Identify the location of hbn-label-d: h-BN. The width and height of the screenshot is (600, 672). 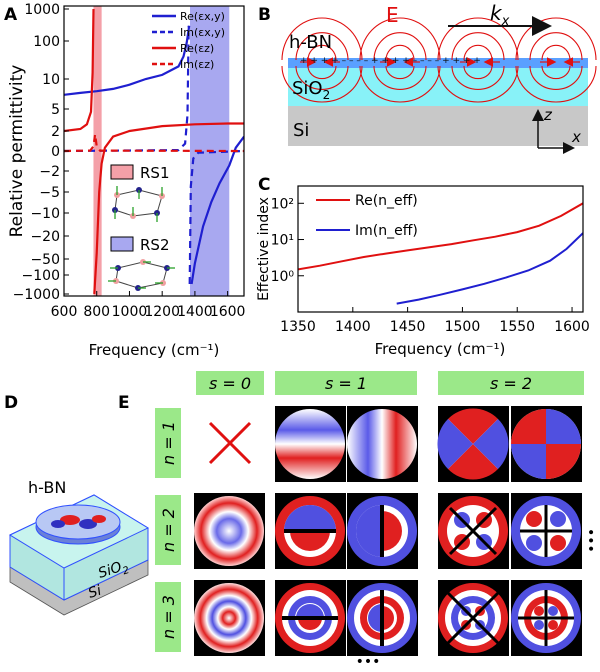
(47, 487).